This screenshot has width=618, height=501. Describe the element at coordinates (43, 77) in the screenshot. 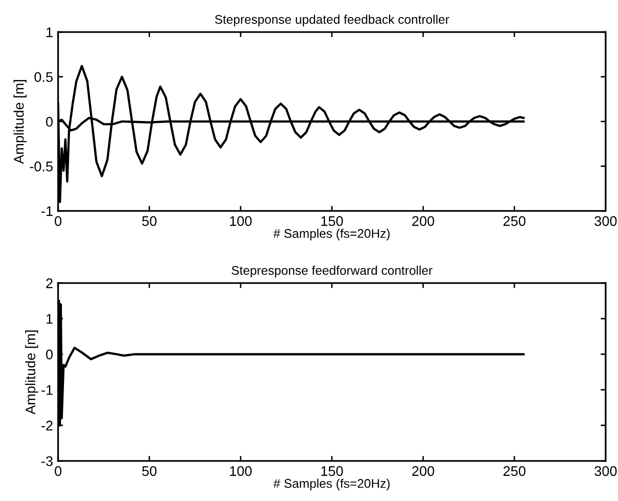

I see `y-tick-label: 0.5` at that location.